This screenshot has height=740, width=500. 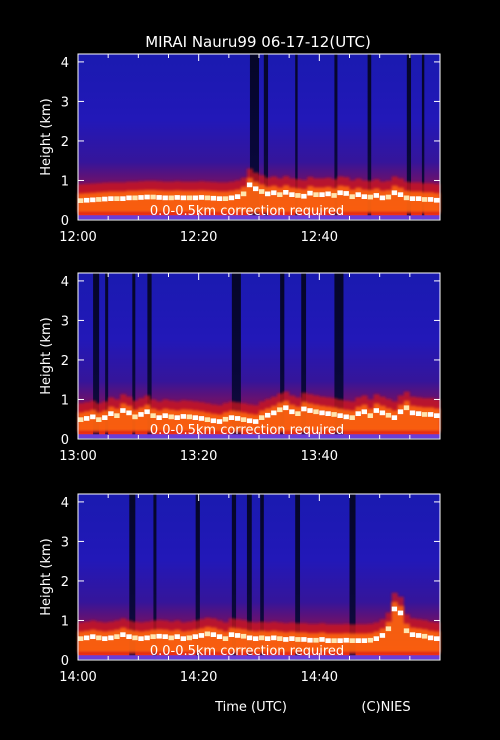 I want to click on cloud-layer, so click(x=259, y=191).